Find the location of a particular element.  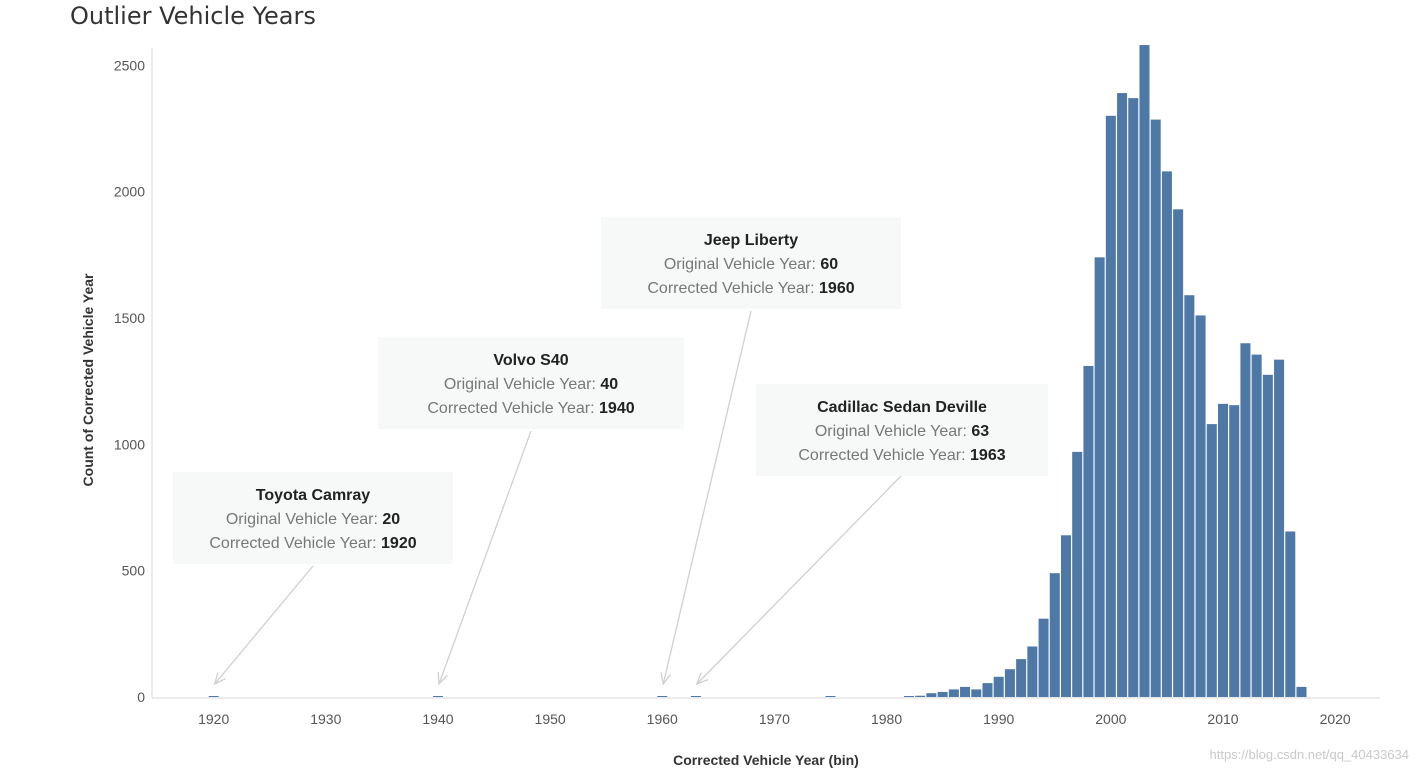

y-axis-title: Count of Corrected Vehicle Year is located at coordinates (88, 379).